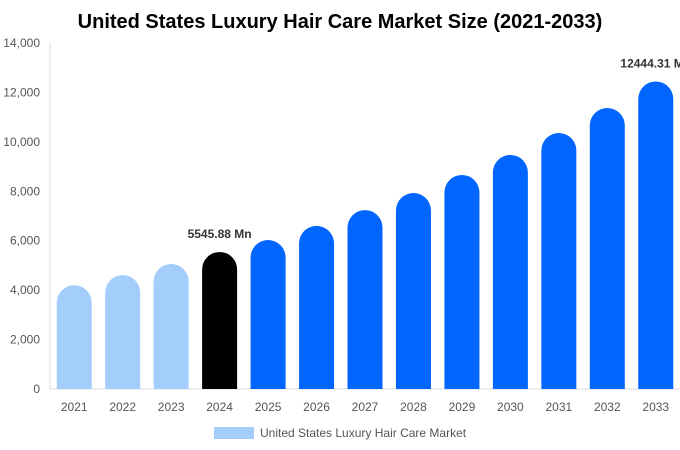 The image size is (680, 450). Describe the element at coordinates (650, 63) in the screenshot. I see `data-label: 12444.31 Mn` at that location.